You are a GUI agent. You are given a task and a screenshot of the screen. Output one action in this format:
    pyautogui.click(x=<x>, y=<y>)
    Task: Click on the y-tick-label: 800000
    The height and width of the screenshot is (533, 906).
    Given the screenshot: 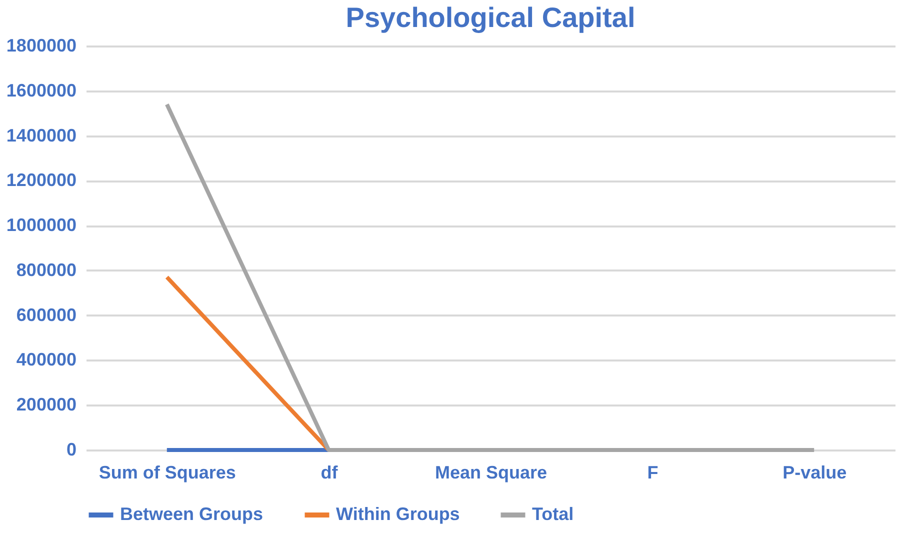 What is the action you would take?
    pyautogui.click(x=46, y=270)
    